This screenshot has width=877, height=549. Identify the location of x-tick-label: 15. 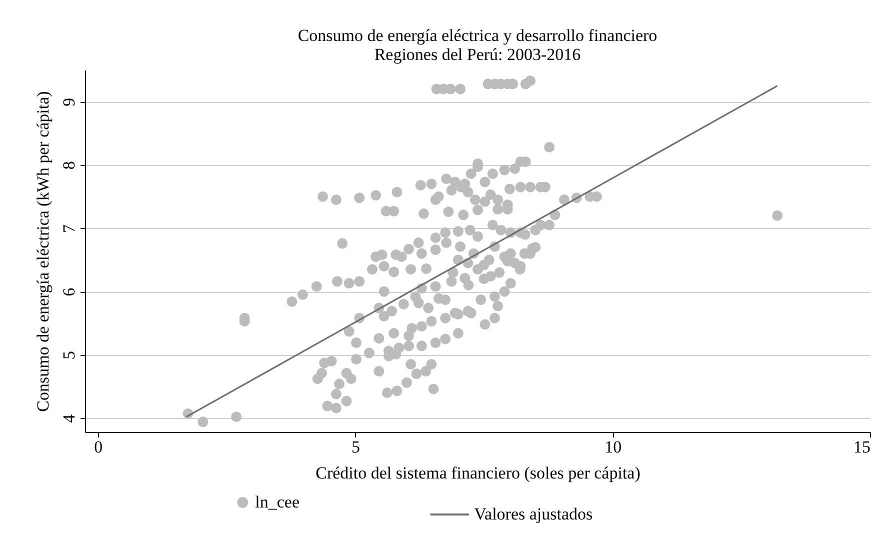
(862, 447).